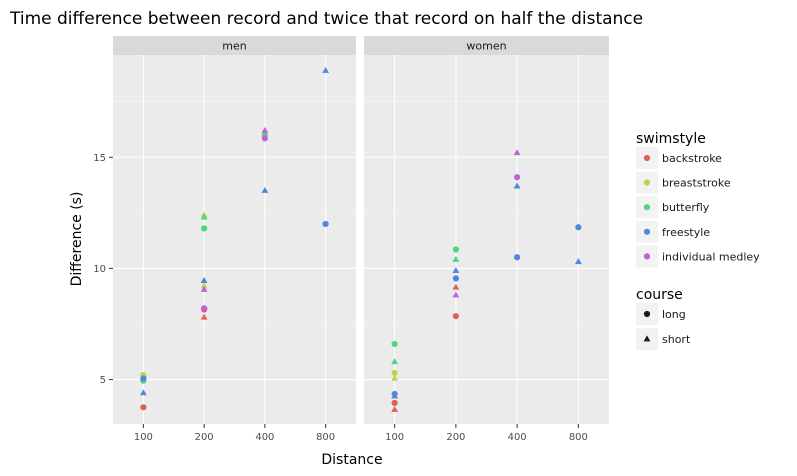  What do you see at coordinates (99, 269) in the screenshot?
I see `y-tick-label: 10` at bounding box center [99, 269].